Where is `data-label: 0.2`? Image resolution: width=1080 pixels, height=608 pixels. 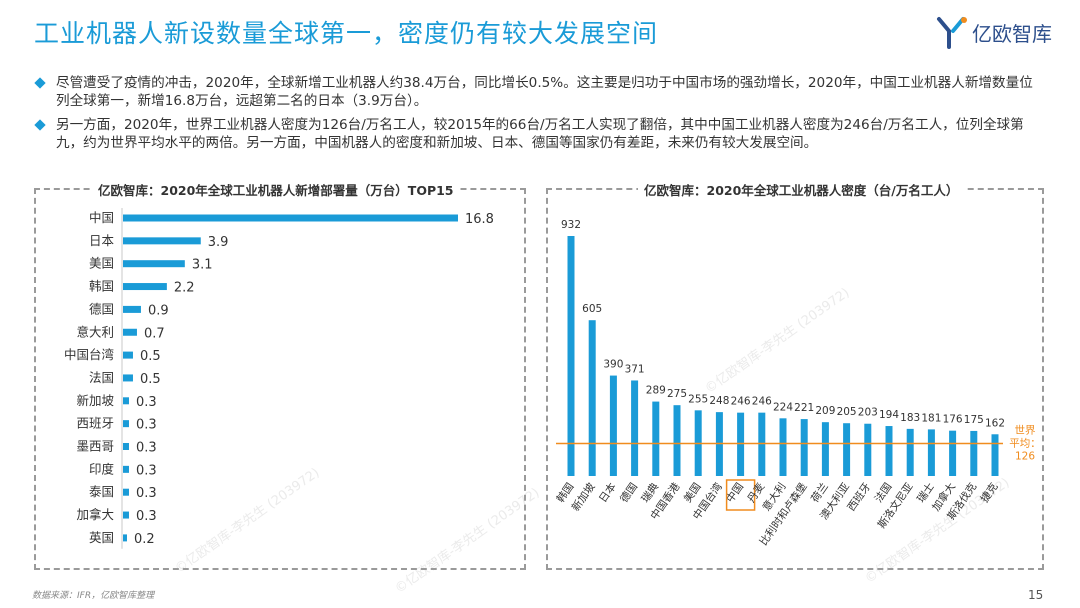
data-label: 0.2 is located at coordinates (144, 539).